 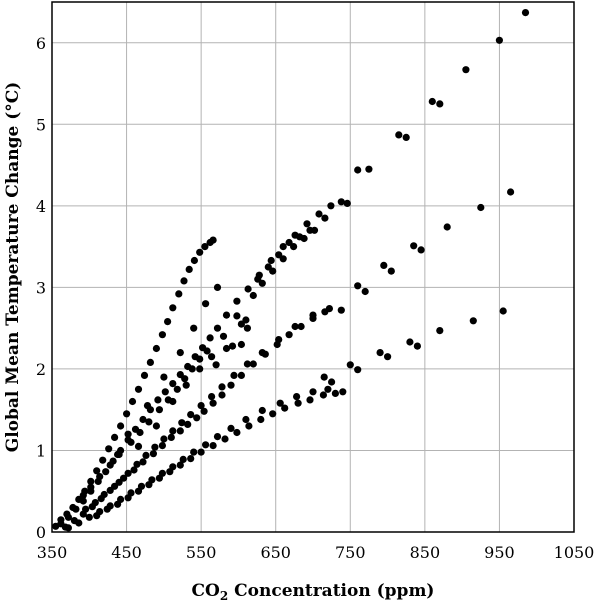 What do you see at coordinates (52, 552) in the screenshot?
I see `x-tick-label: 350` at bounding box center [52, 552].